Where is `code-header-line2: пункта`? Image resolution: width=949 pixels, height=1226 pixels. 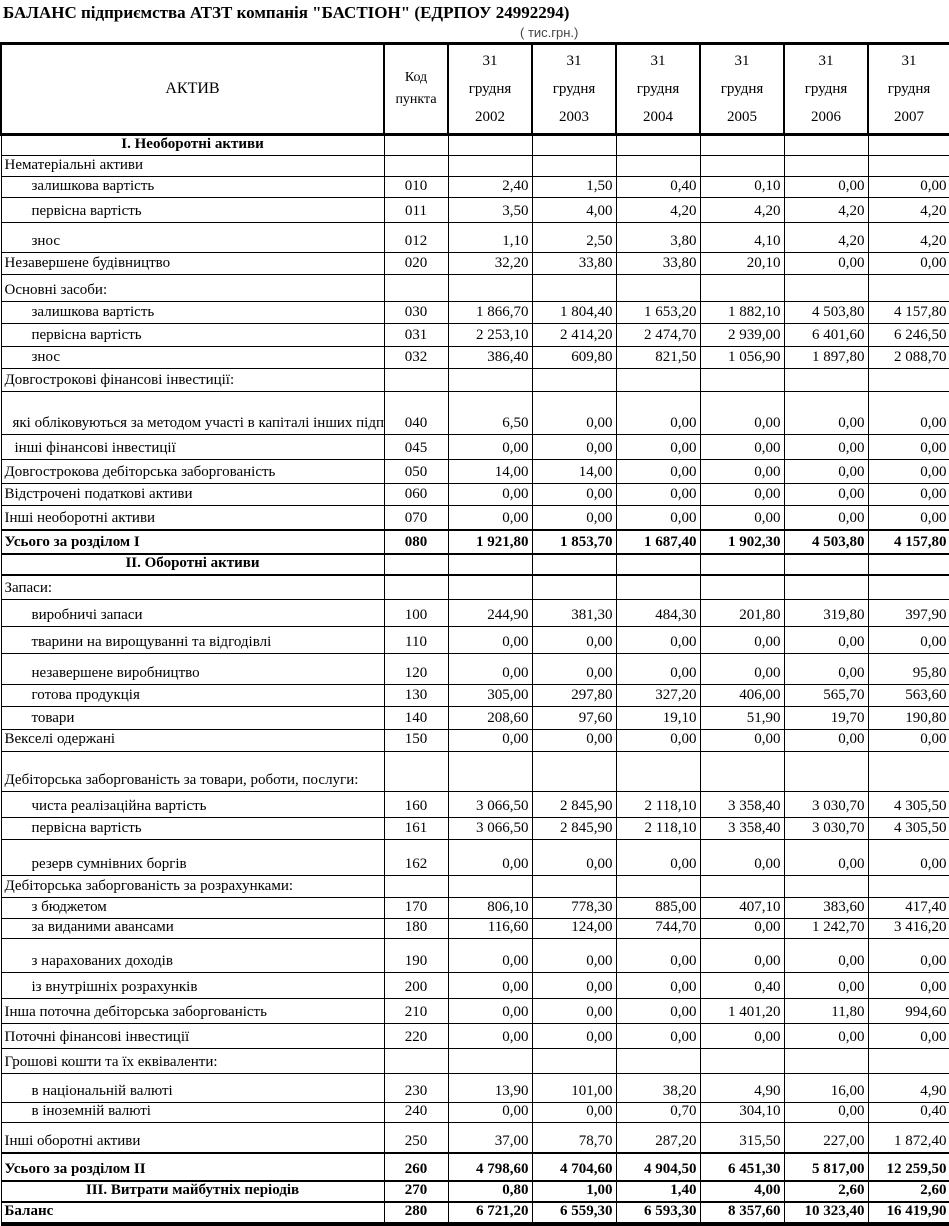 code-header-line2: пункта is located at coordinates (416, 99).